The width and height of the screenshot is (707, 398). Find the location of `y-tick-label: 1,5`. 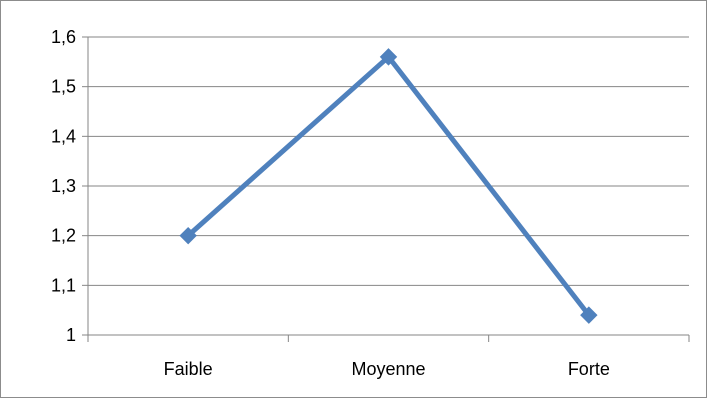

y-tick-label: 1,5 is located at coordinates (63, 87).